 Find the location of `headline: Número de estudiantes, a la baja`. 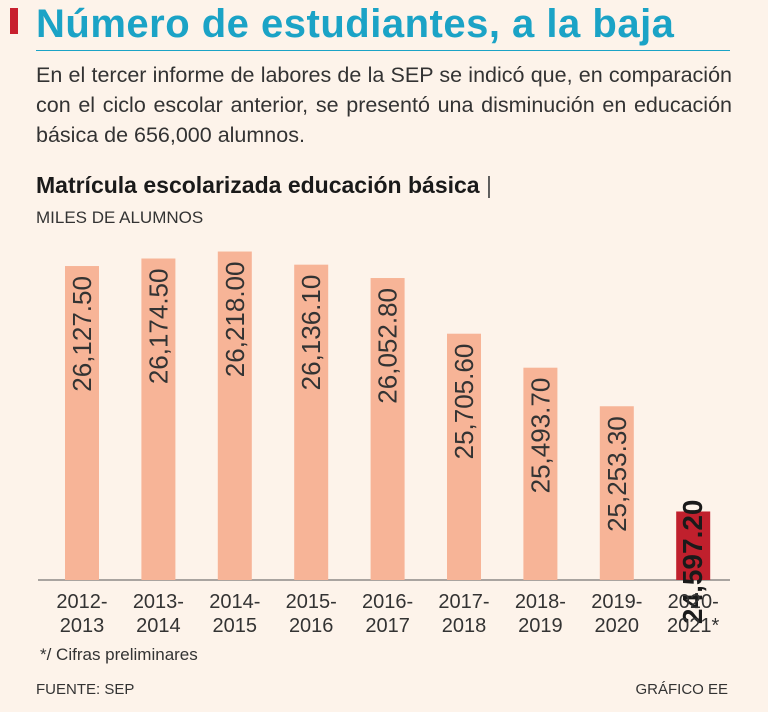

headline: Número de estudiantes, a la baja is located at coordinates (355, 24).